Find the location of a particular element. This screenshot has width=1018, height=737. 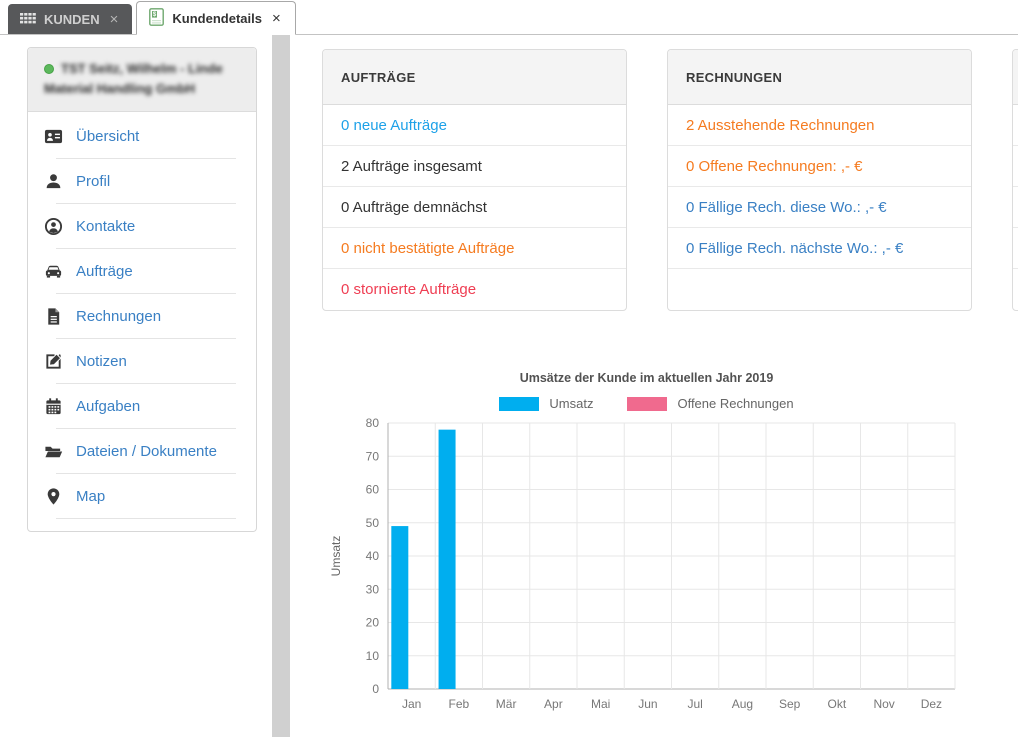

svg-text: 70 is located at coordinates (373, 456).